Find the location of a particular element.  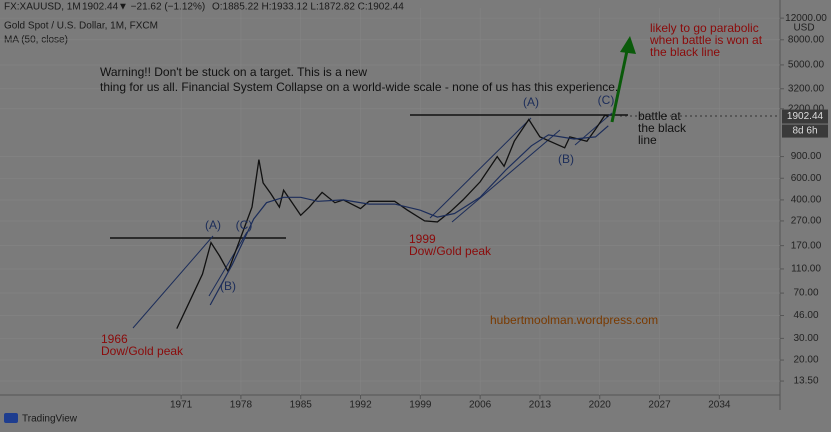

x-tick-label: 1971 is located at coordinates (181, 405).